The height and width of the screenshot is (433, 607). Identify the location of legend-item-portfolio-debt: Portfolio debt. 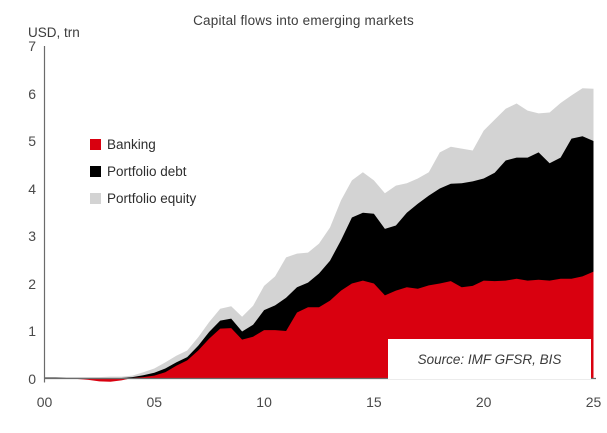
(143, 171).